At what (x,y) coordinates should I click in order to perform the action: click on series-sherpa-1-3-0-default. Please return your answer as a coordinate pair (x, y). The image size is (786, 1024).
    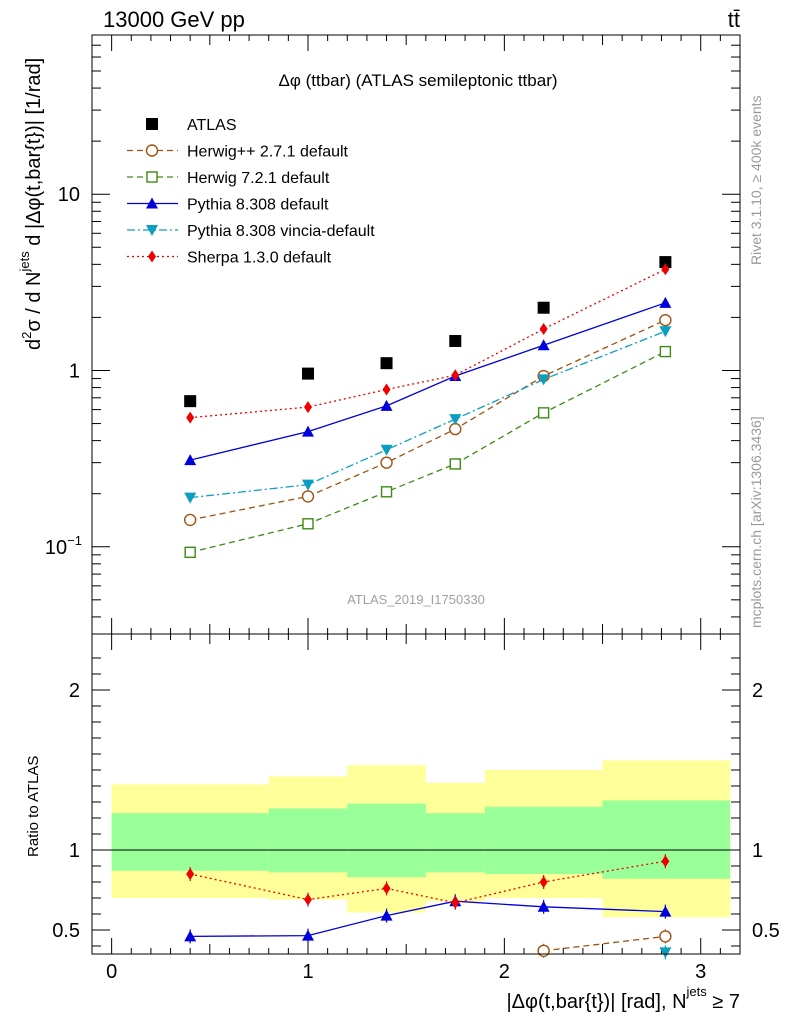
    Looking at the image, I should click on (428, 343).